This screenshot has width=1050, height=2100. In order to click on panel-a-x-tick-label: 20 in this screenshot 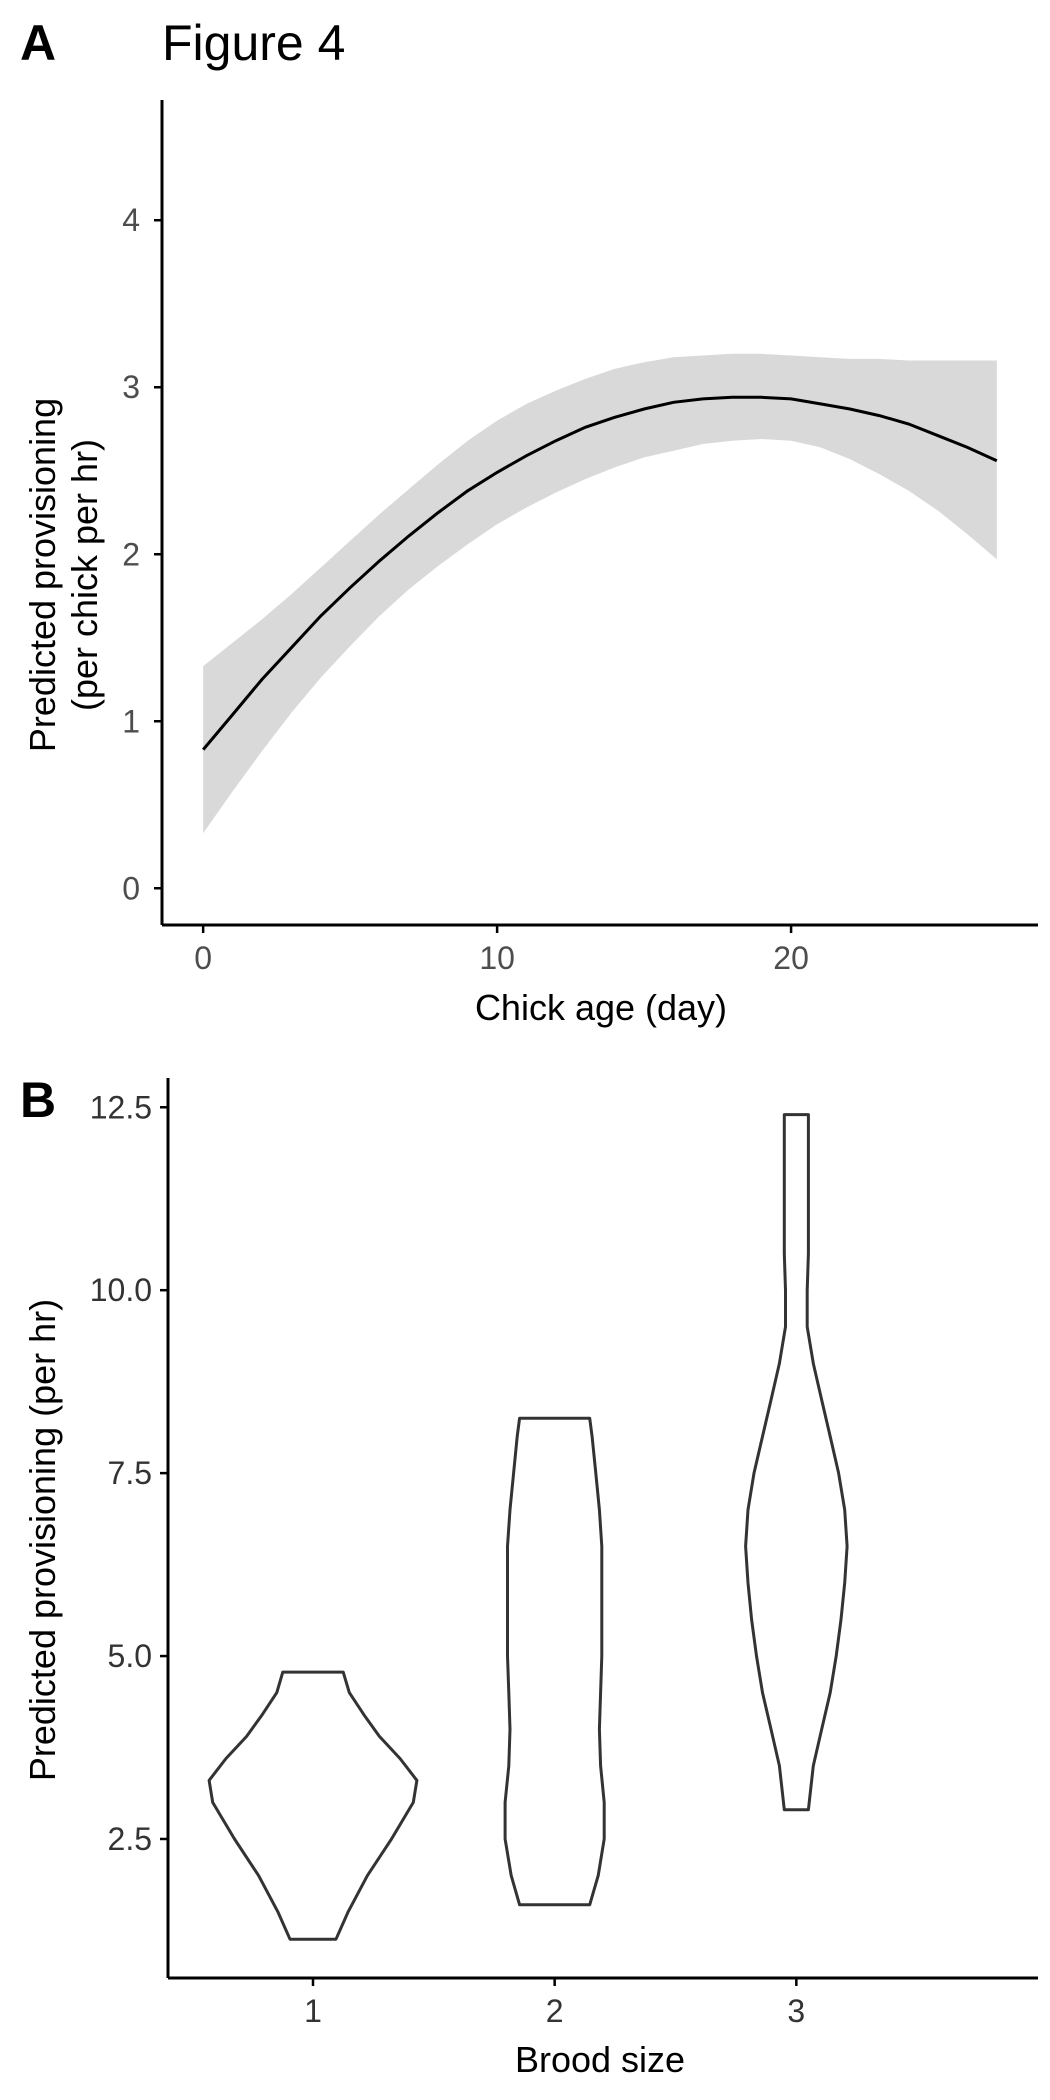, I will do `click(791, 958)`.